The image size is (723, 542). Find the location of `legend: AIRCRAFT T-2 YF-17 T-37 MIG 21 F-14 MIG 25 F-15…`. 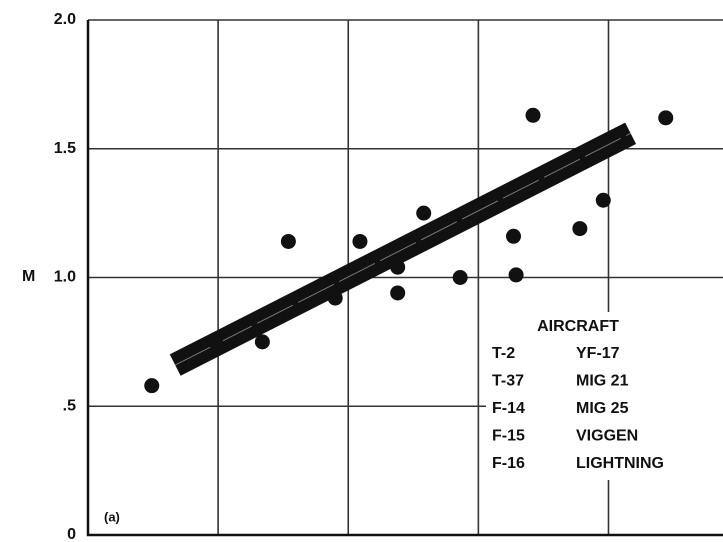

legend: AIRCRAFT T-2 YF-17 T-37 MIG 21 F-14 MIG 25 F-15… is located at coordinates (604, 396).